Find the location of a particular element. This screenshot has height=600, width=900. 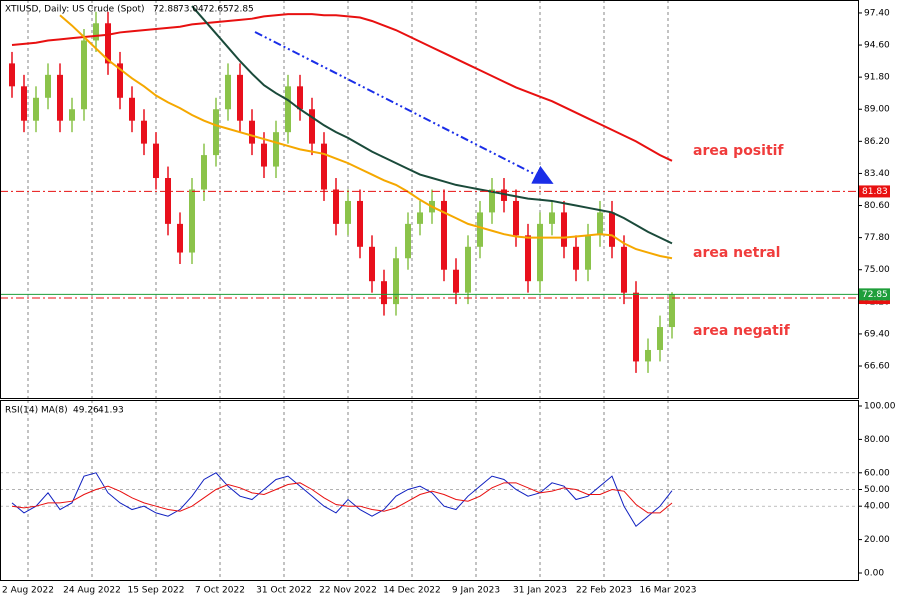

chart-title: XTIUSD, Daily: US Crude (Spot) is located at coordinates (75, 10).